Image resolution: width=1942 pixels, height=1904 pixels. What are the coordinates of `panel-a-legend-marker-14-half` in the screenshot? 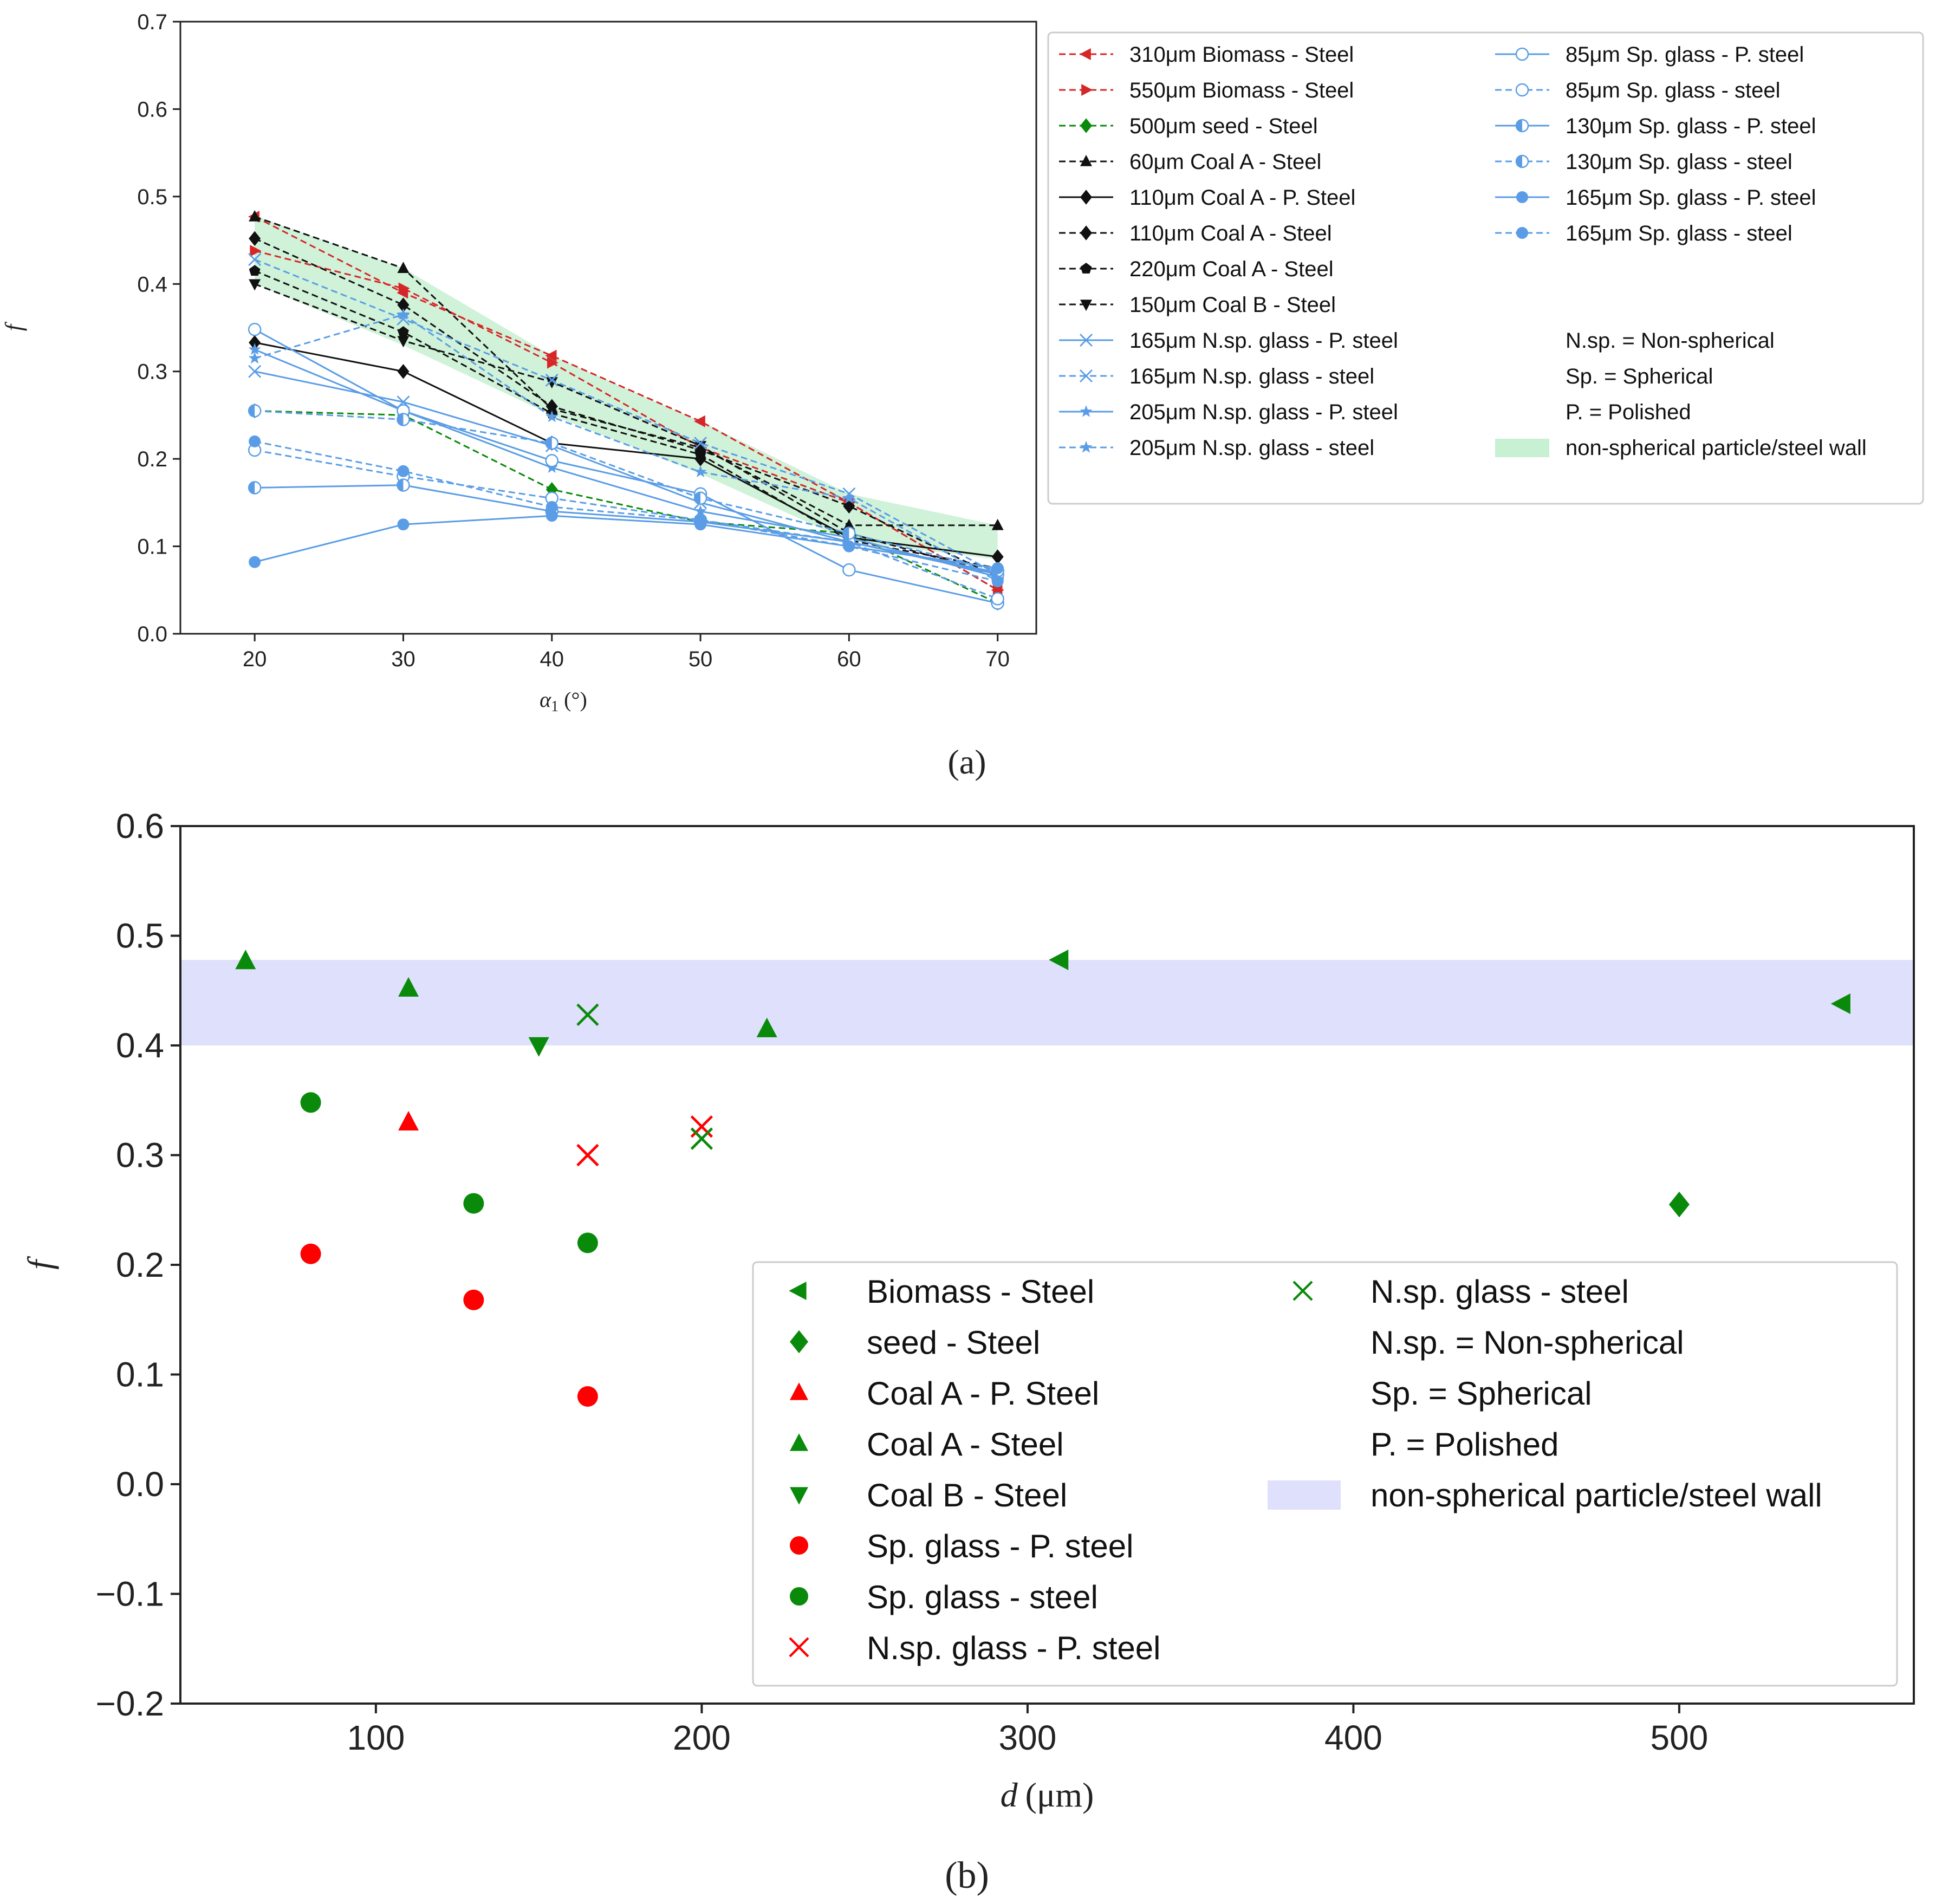 It's located at (1519, 126).